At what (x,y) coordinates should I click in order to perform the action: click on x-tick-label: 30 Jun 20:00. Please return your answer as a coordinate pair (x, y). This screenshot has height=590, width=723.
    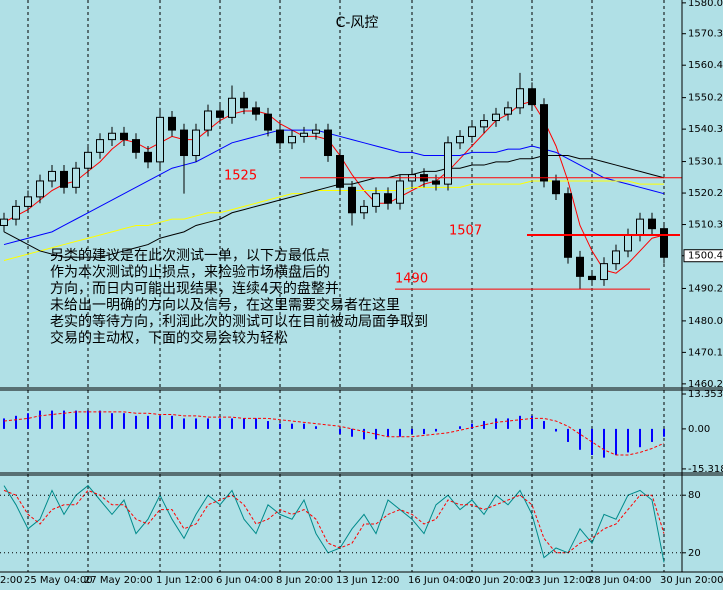
    Looking at the image, I should click on (691, 580).